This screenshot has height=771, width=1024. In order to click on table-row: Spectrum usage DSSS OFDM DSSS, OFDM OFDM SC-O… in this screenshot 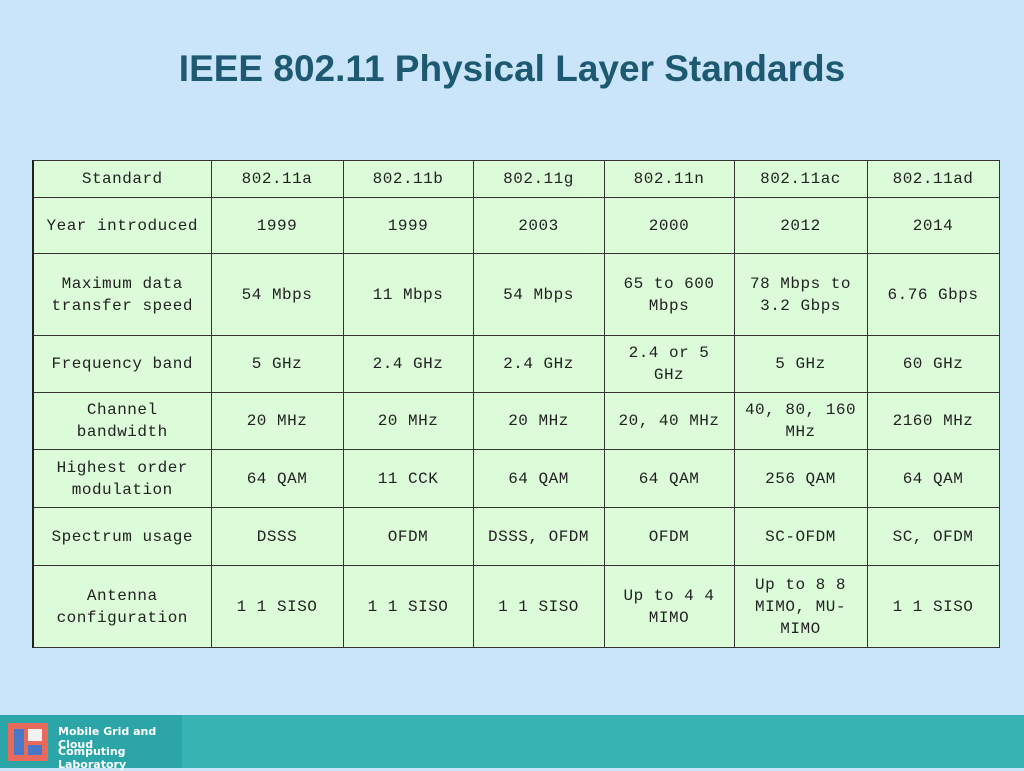, I will do `click(516, 536)`.